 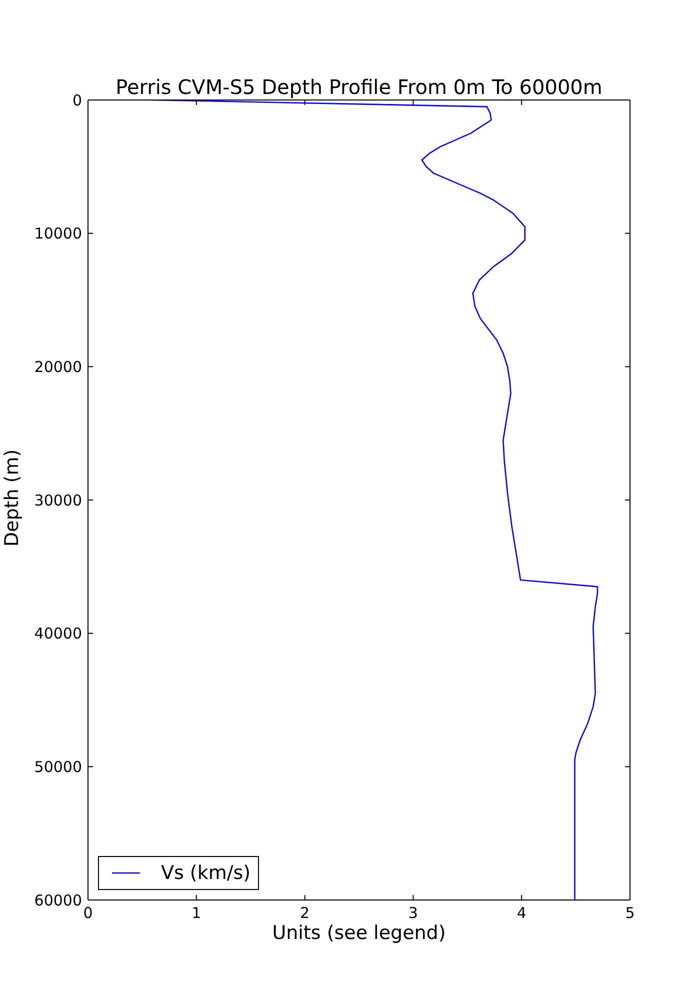 I want to click on y-tick-label: 50000, so click(x=58, y=767).